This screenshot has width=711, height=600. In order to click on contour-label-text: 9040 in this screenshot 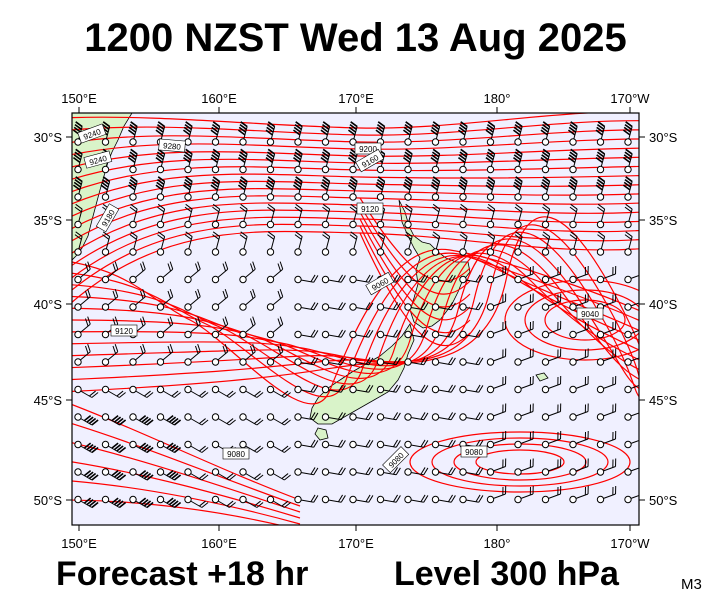, I will do `click(590, 314)`.